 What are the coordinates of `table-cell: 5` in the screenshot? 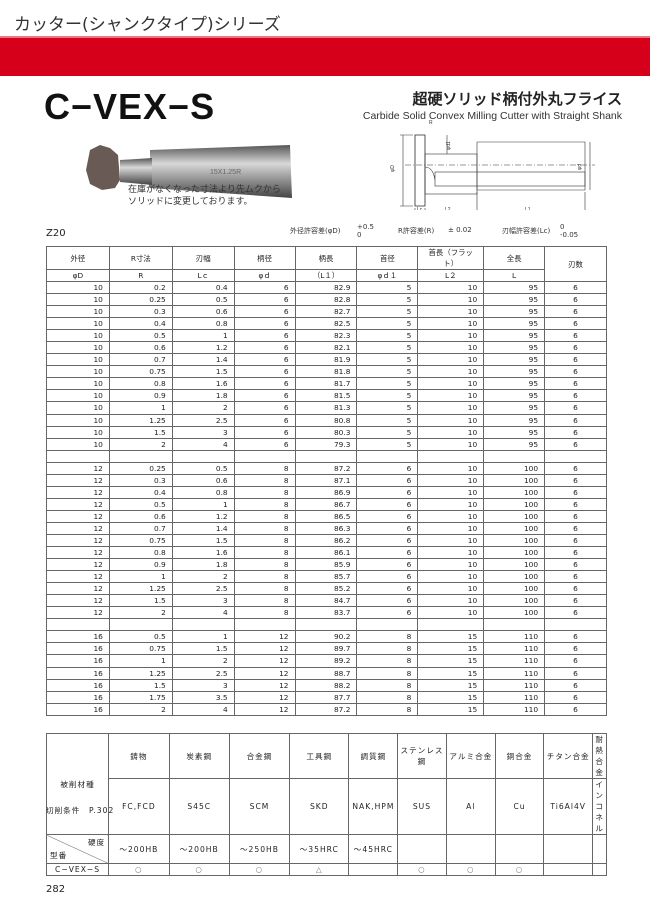 It's located at (387, 348).